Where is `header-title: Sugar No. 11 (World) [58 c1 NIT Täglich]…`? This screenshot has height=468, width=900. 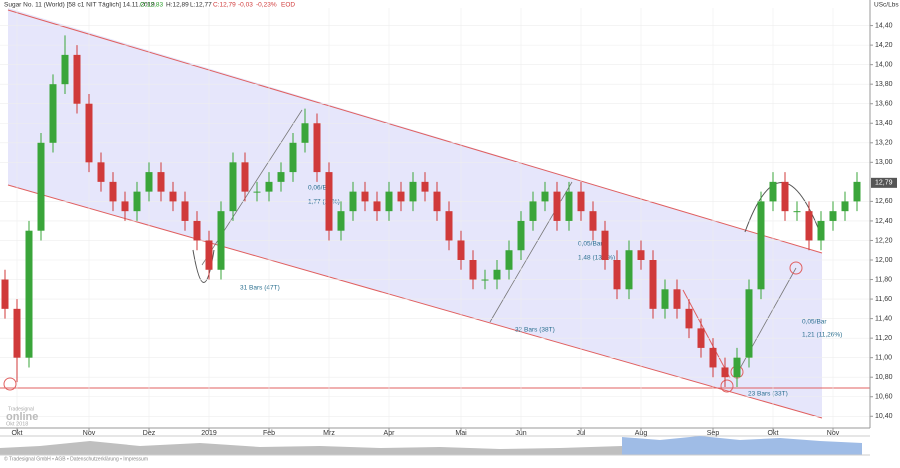
header-title: Sugar No. 11 (World) [58 c1 NIT Täglich]… is located at coordinates (79, 5).